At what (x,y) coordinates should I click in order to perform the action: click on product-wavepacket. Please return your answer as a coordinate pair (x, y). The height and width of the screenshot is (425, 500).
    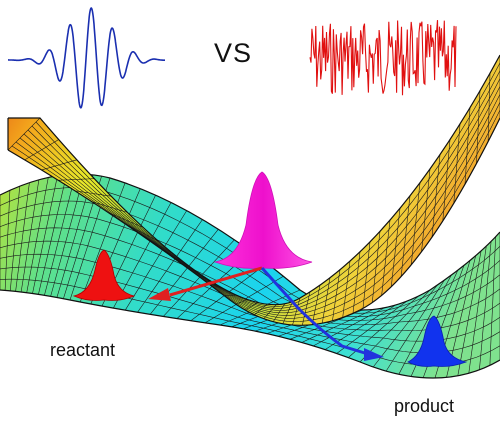
    Looking at the image, I should click on (437, 341).